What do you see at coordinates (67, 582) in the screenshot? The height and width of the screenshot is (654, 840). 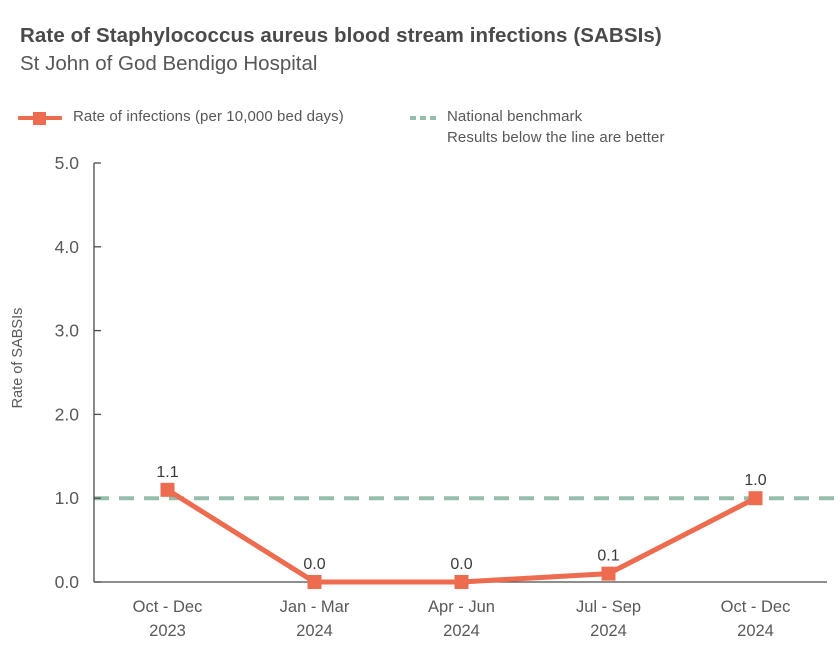 I see `y-tick-label: 0.0` at bounding box center [67, 582].